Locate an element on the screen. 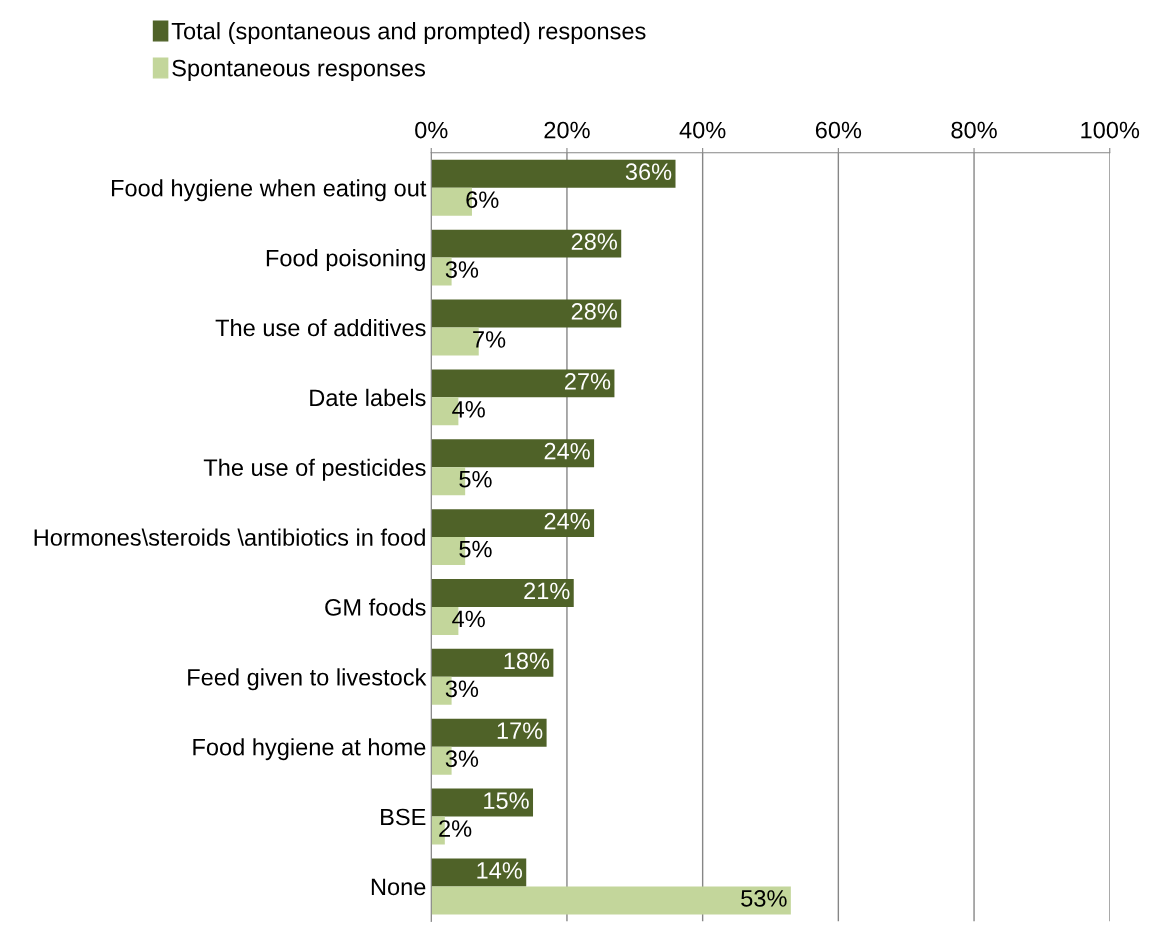 This screenshot has width=1150, height=926. y-tick-label: Hormones\steroids \antibiotics in food is located at coordinates (229, 537).